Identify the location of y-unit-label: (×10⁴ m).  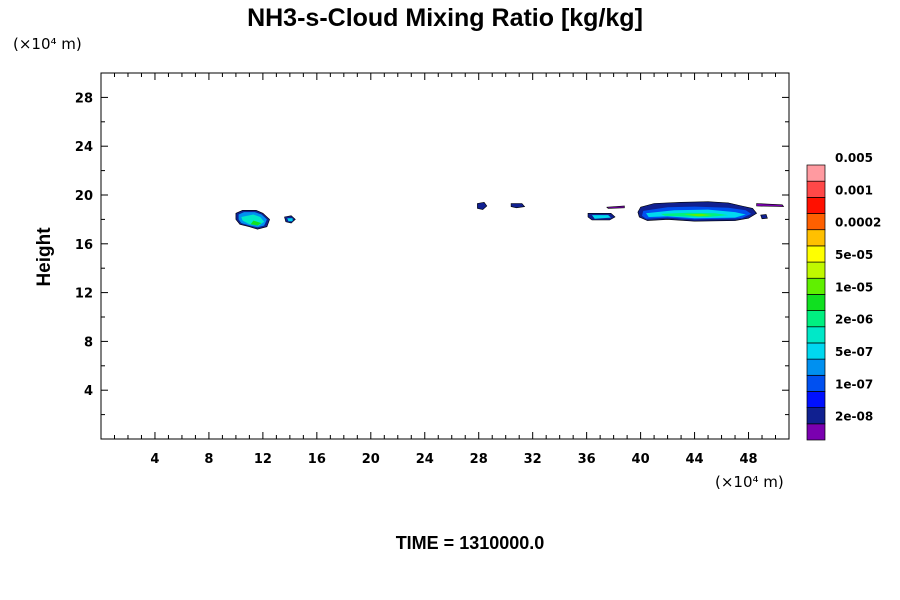
(47, 44).